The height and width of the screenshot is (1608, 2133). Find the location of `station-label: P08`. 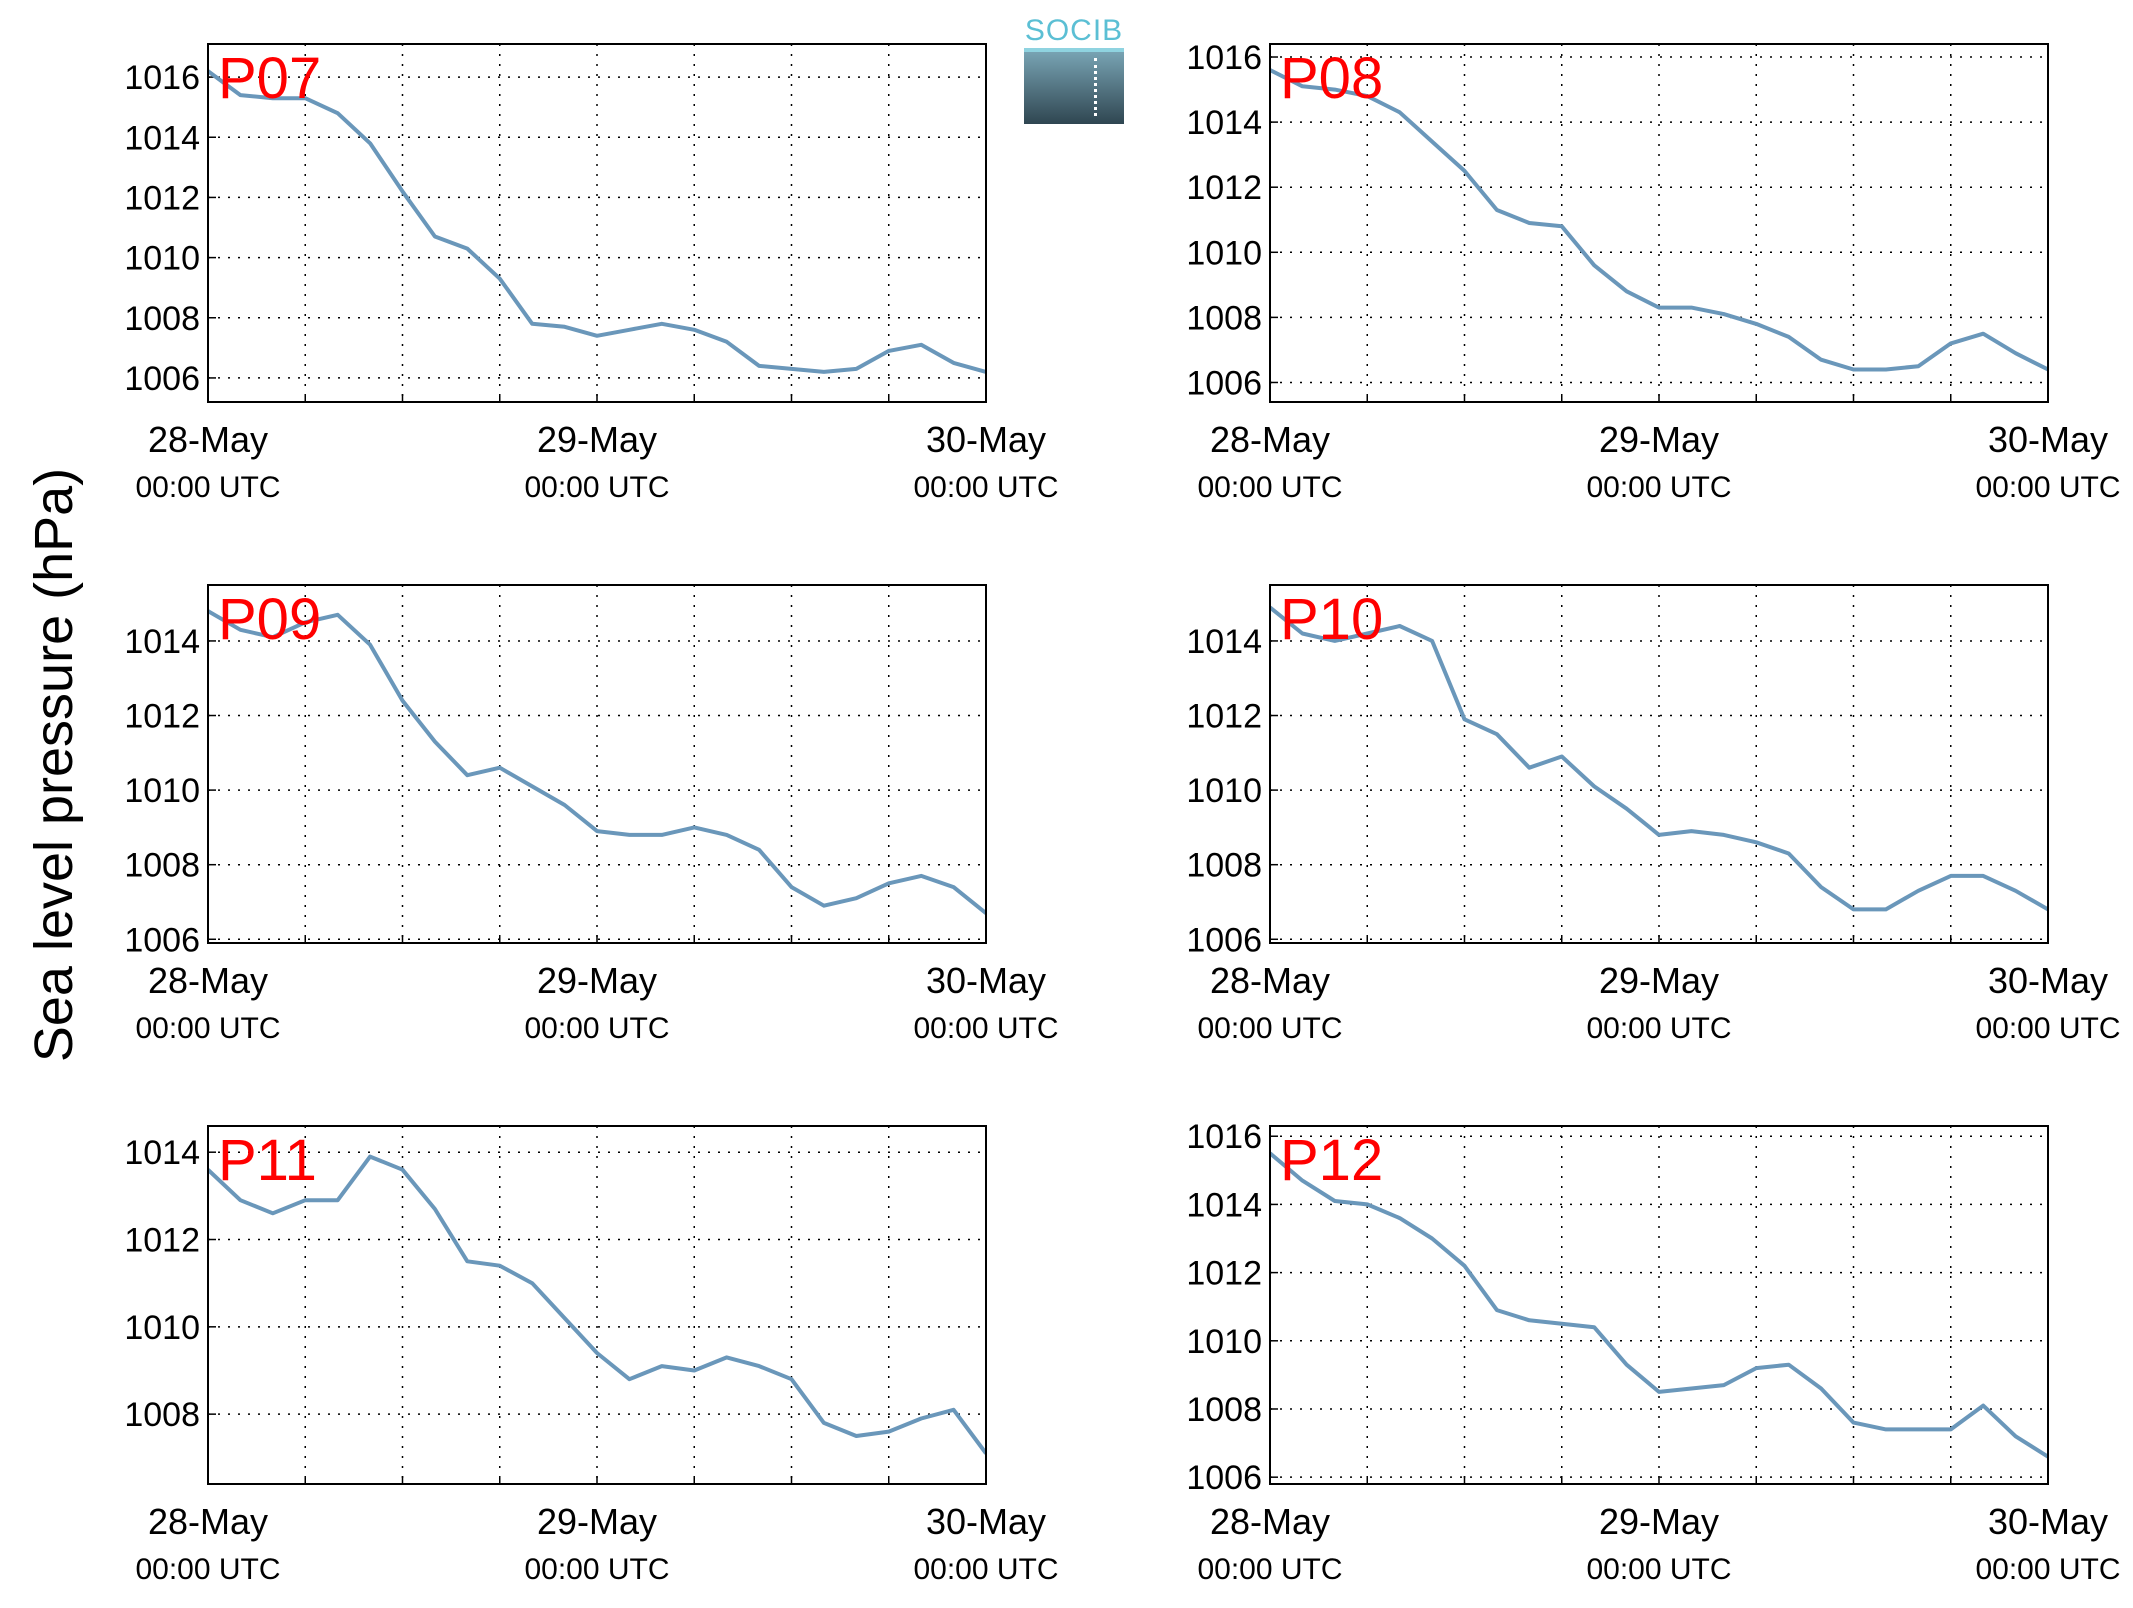

station-label: P08 is located at coordinates (1331, 78).